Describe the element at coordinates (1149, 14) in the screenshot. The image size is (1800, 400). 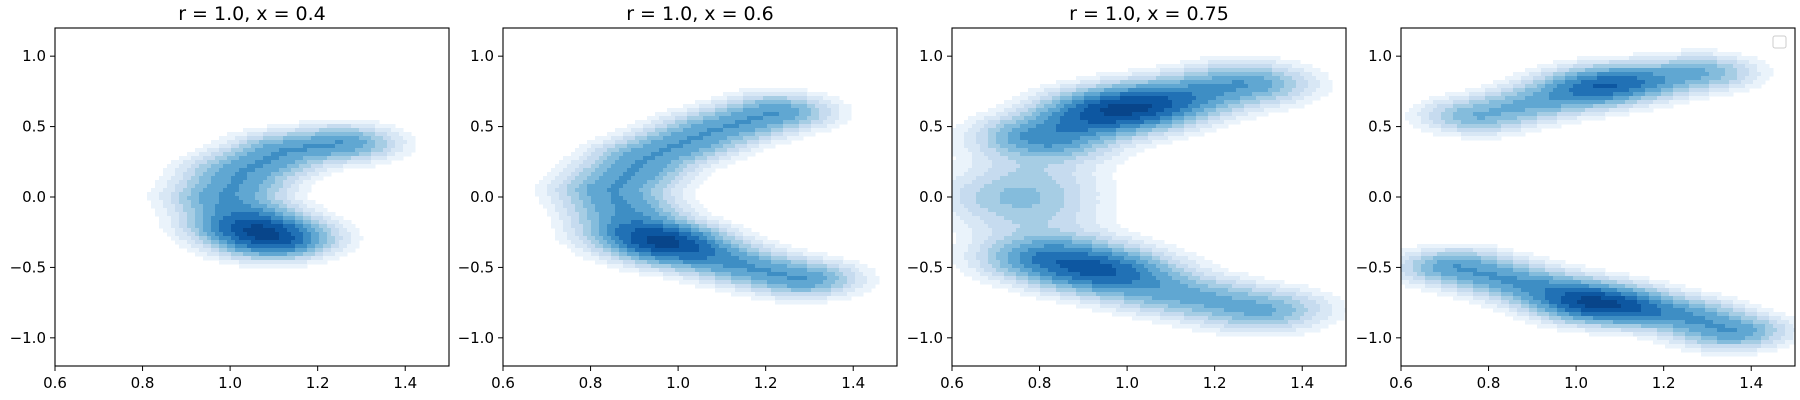
I see `subplot-title: r = 1.0, x = 0.75` at that location.